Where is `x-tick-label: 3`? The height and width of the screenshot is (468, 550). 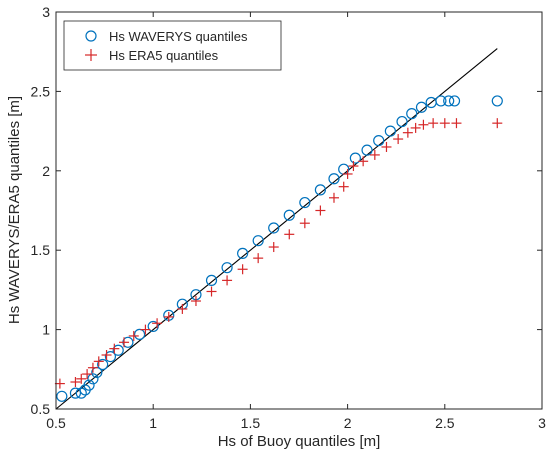
x-tick-label: 3 is located at coordinates (542, 423).